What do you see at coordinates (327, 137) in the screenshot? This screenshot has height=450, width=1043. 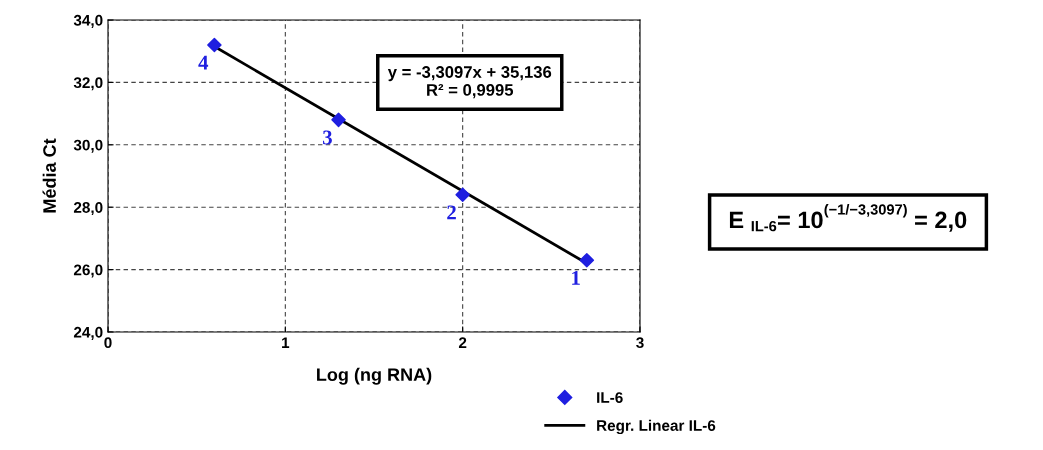 I see `annotation: 3` at bounding box center [327, 137].